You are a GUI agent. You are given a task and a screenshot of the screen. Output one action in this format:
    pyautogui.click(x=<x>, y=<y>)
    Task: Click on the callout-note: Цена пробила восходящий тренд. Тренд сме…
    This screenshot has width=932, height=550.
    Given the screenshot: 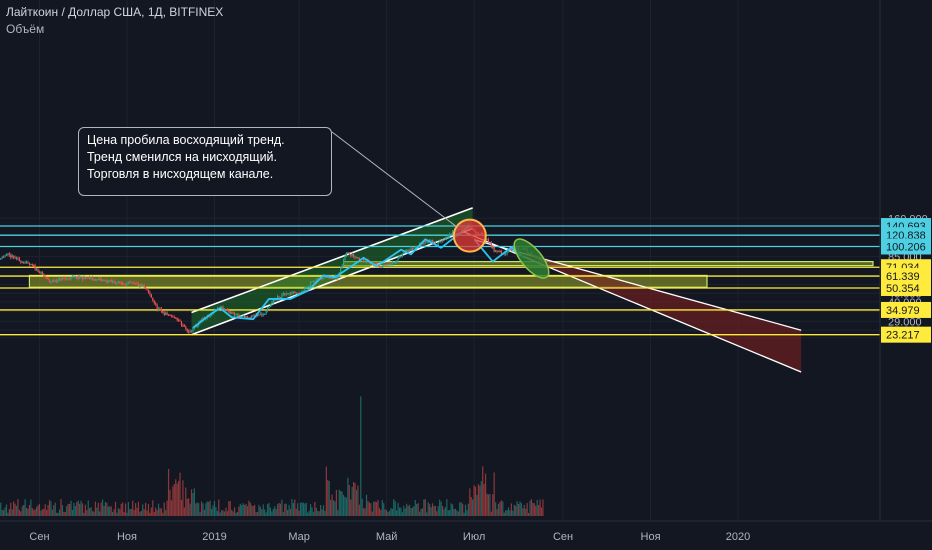 What is the action you would take?
    pyautogui.click(x=205, y=161)
    